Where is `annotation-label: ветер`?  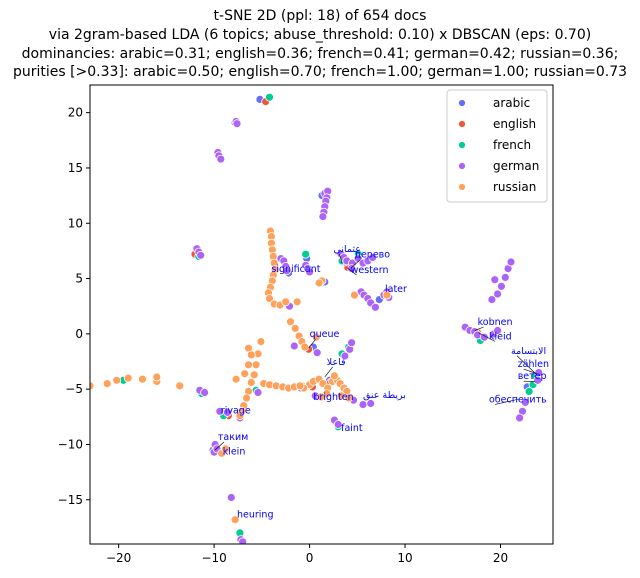 annotation-label: ветер is located at coordinates (532, 376).